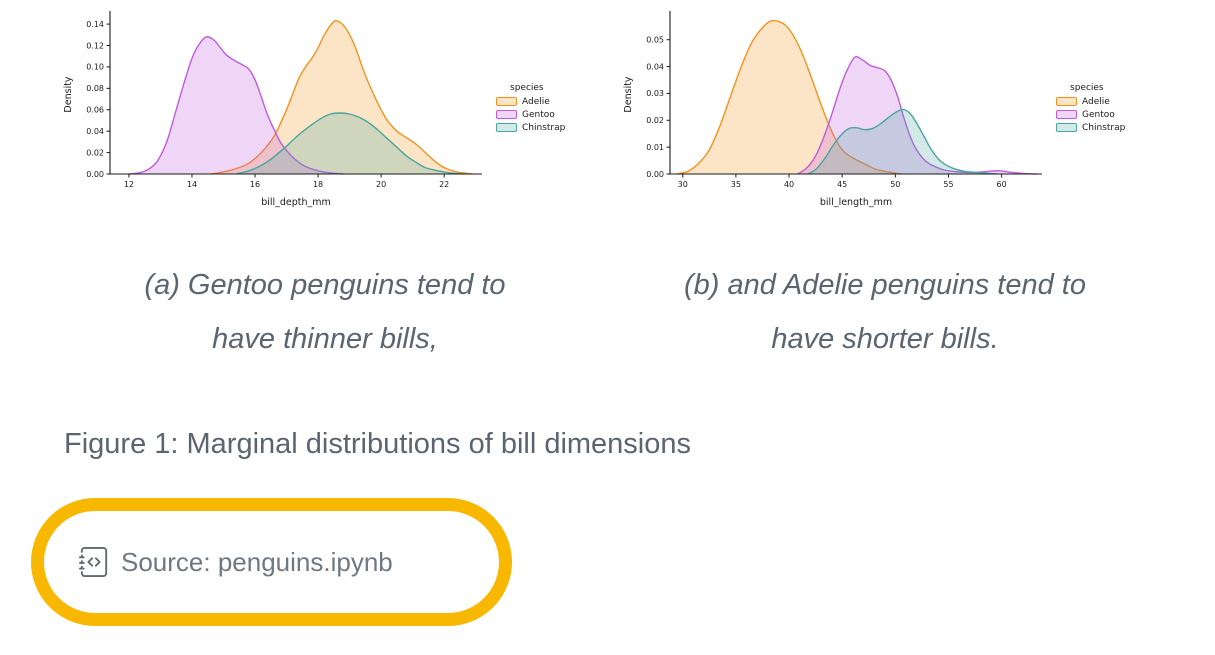 The image size is (1215, 655). I want to click on x-tick-label: 55, so click(948, 184).